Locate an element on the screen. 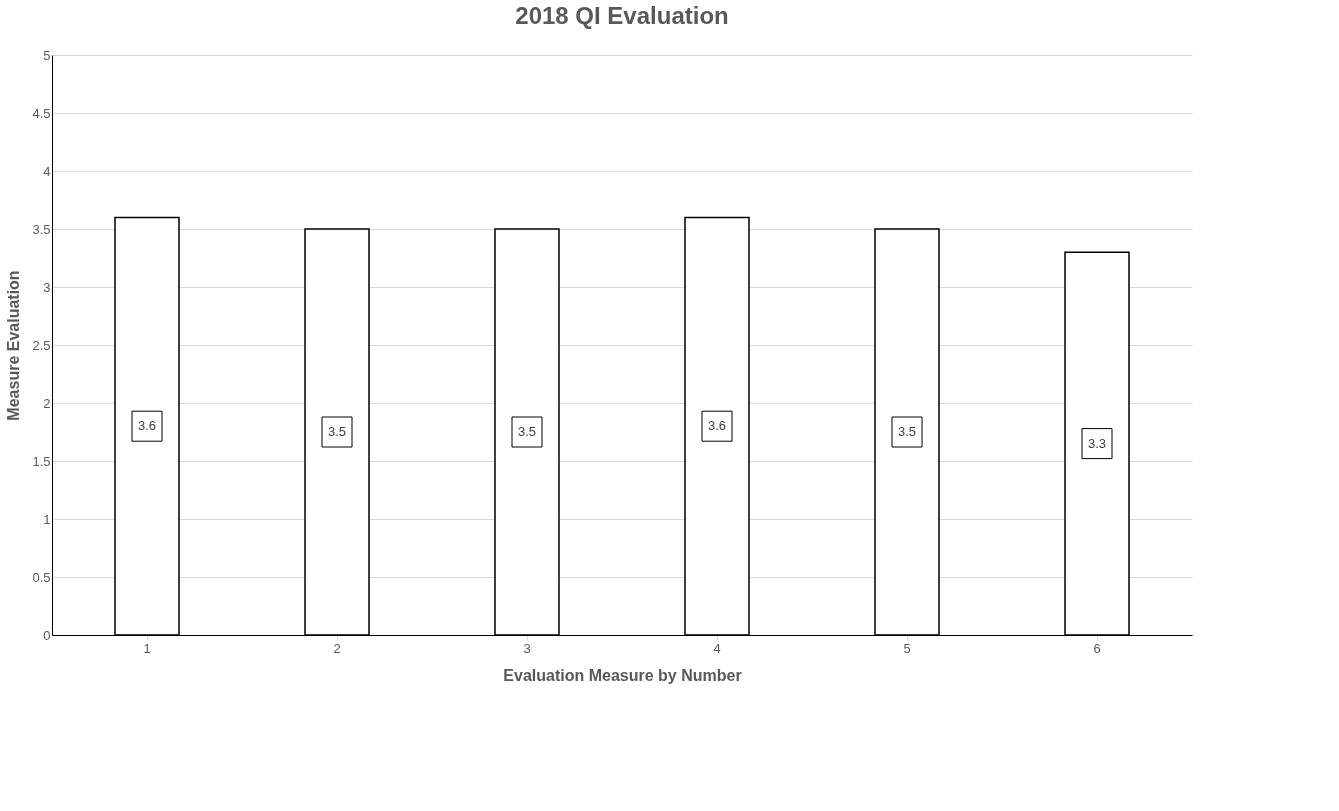 This screenshot has height=811, width=1339. x-tick-label: 2 is located at coordinates (337, 648).